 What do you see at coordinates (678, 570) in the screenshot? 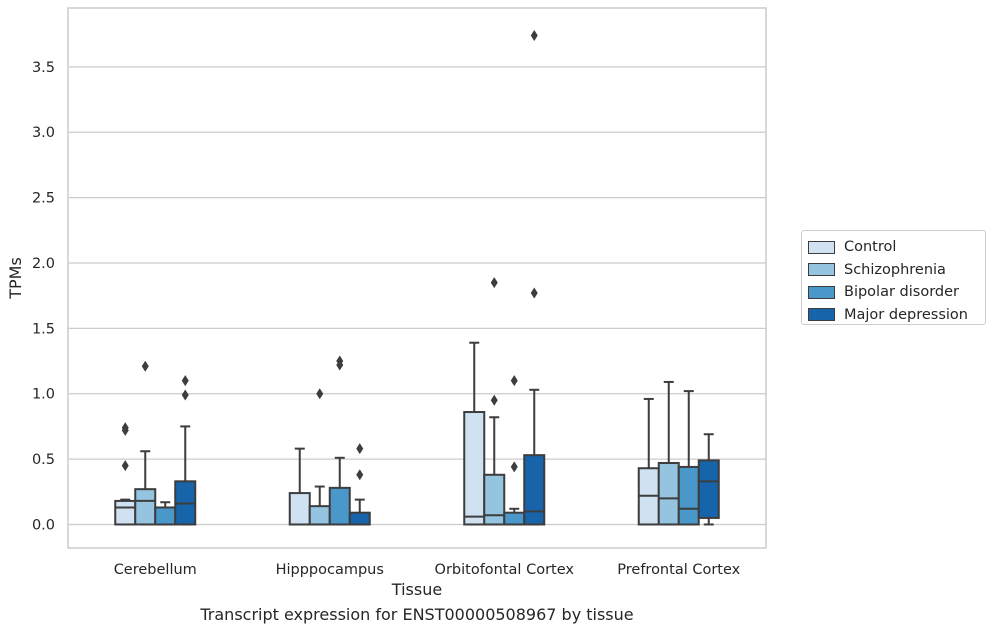
I see `x-tick-label: Prefrontal Cortex` at bounding box center [678, 570].